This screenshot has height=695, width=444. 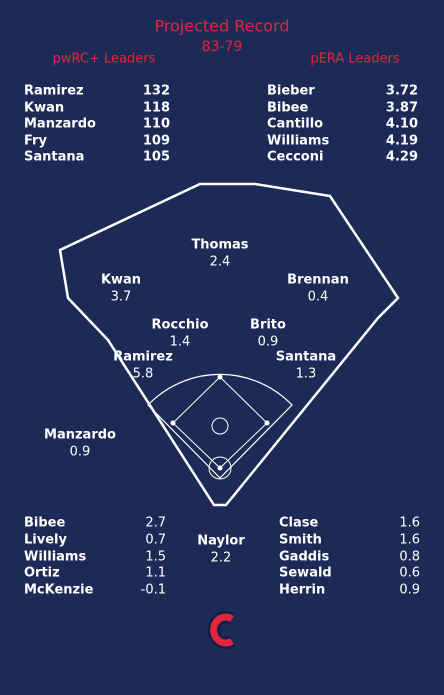 I want to click on leader-name: Kwan, so click(x=44, y=108).